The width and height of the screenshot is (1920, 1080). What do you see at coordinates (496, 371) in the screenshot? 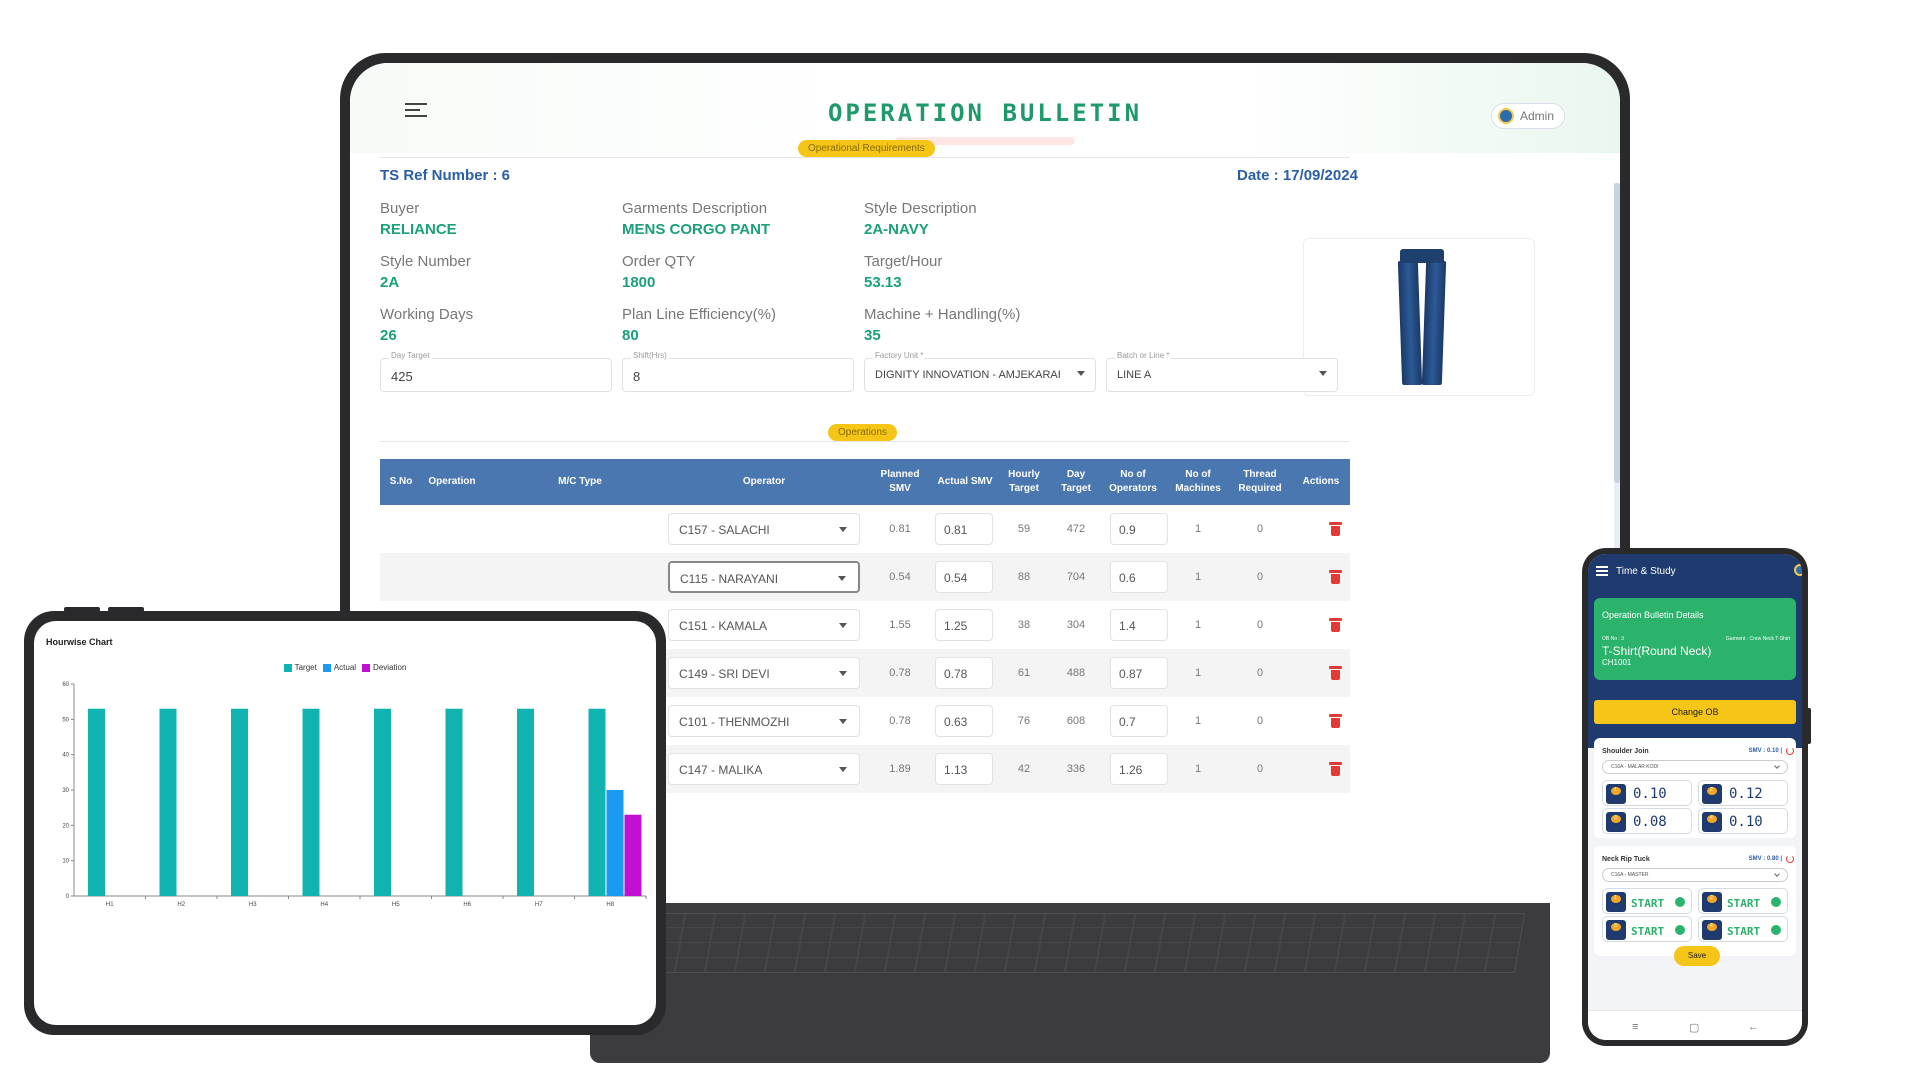
I see `day-target-field: Day Target 425` at bounding box center [496, 371].